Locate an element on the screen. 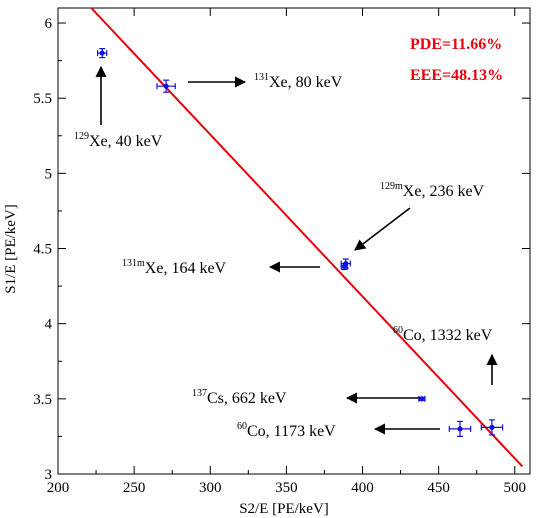 Image resolution: width=539 pixels, height=518 pixels. x-tick-label: 300 is located at coordinates (210, 488).